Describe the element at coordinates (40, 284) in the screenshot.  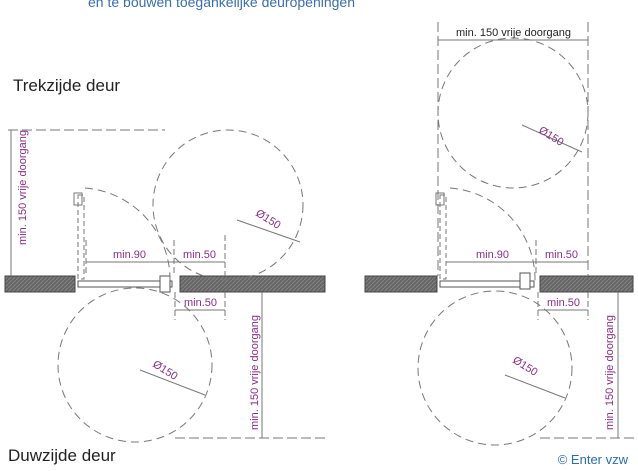
I see `left-wall-left` at that location.